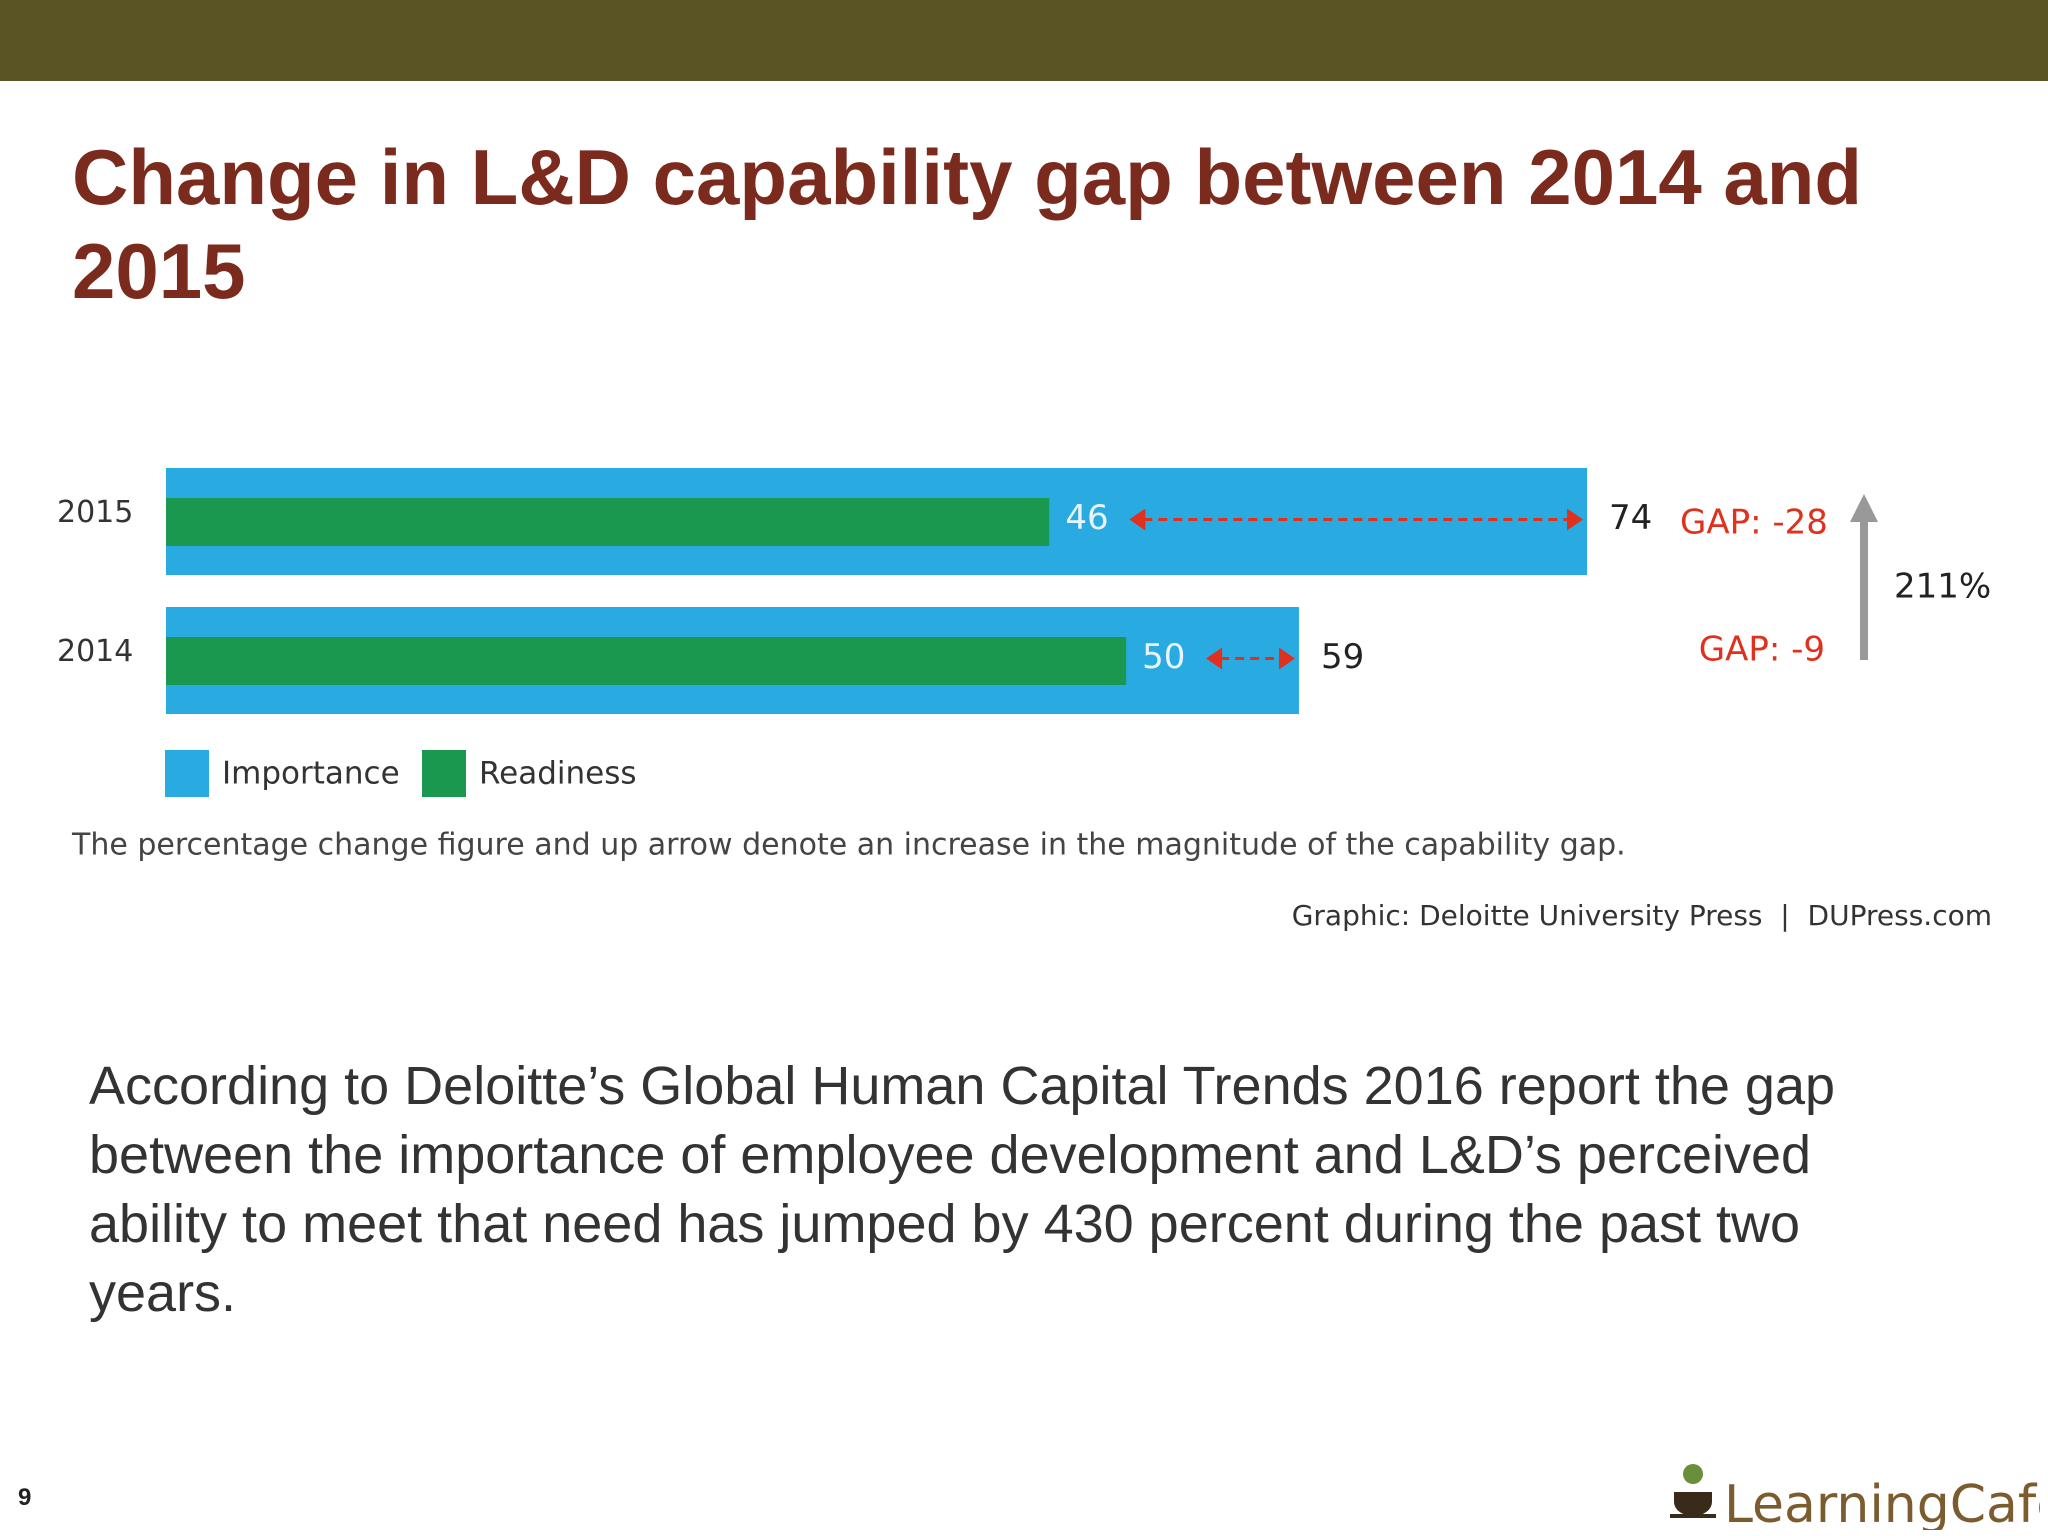  I want to click on gap-annotation: GAP: -28, so click(1754, 523).